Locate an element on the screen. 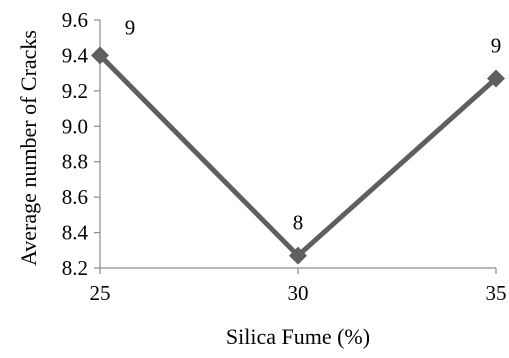 The image size is (509, 358). y-tick-label: 9.6 is located at coordinates (75, 20).